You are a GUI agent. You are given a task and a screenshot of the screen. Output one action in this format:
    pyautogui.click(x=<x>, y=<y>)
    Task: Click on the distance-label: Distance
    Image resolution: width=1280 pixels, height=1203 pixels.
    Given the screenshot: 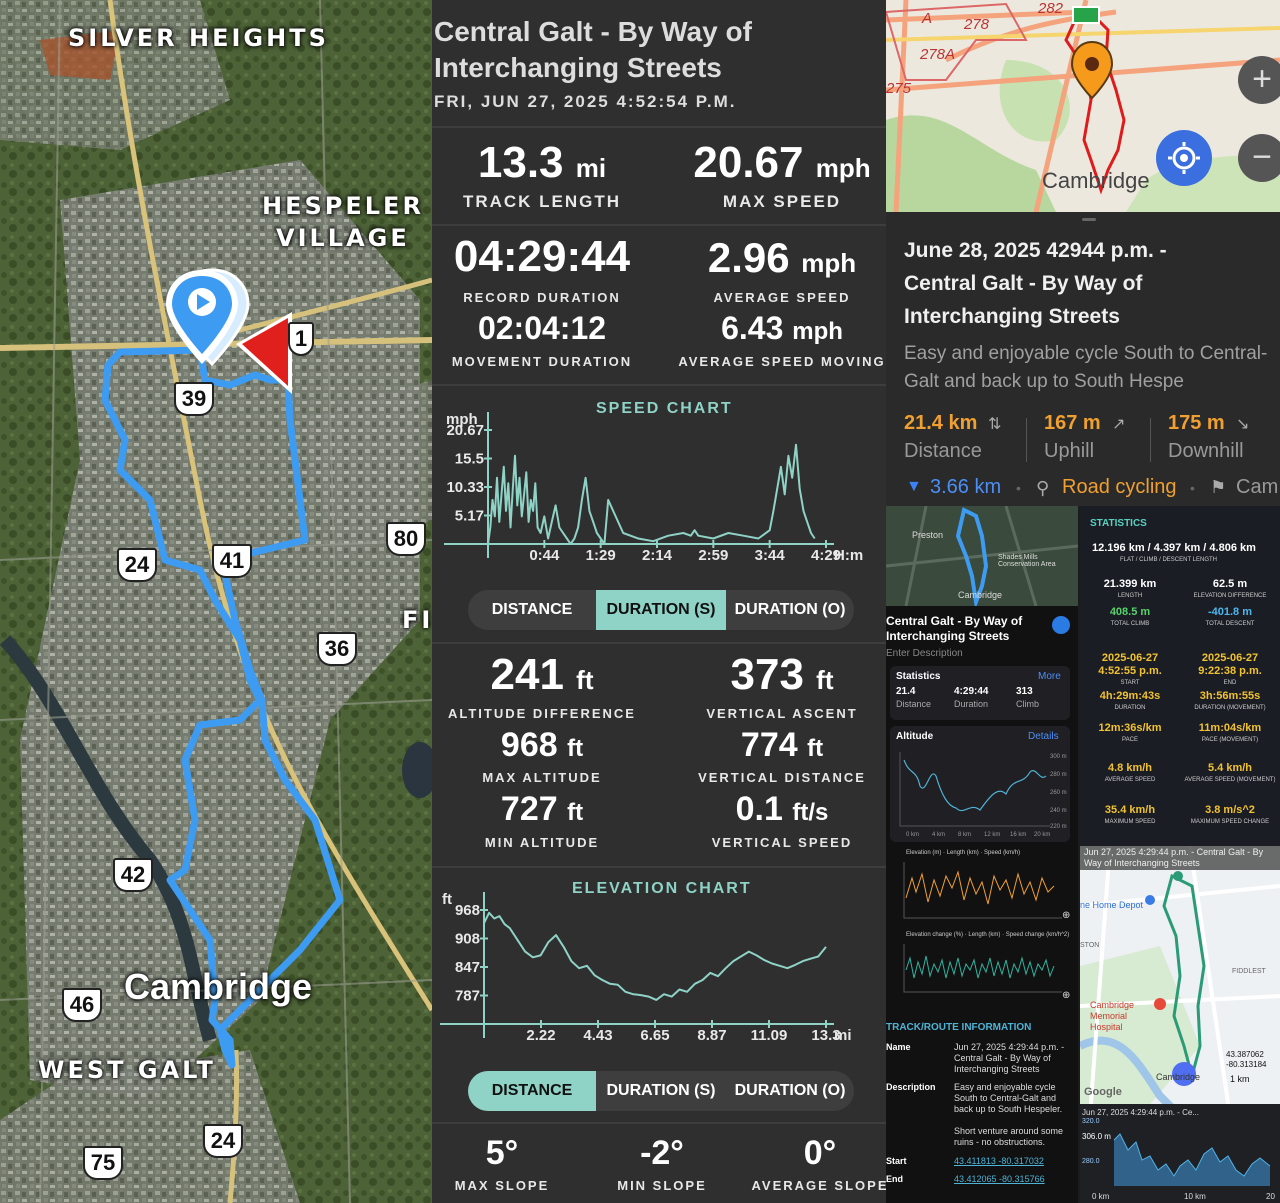 What is the action you would take?
    pyautogui.click(x=943, y=451)
    